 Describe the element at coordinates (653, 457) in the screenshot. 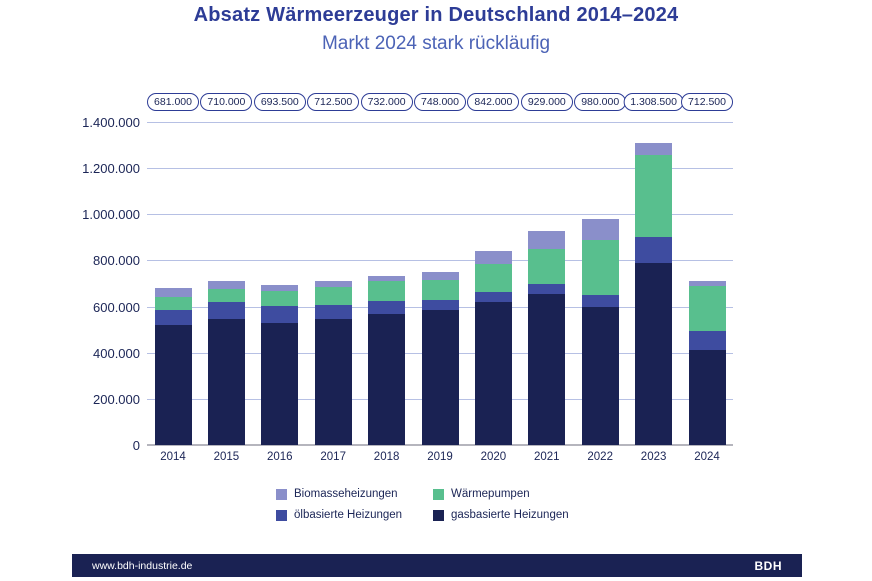

I see `x-tick-label: 2023` at that location.